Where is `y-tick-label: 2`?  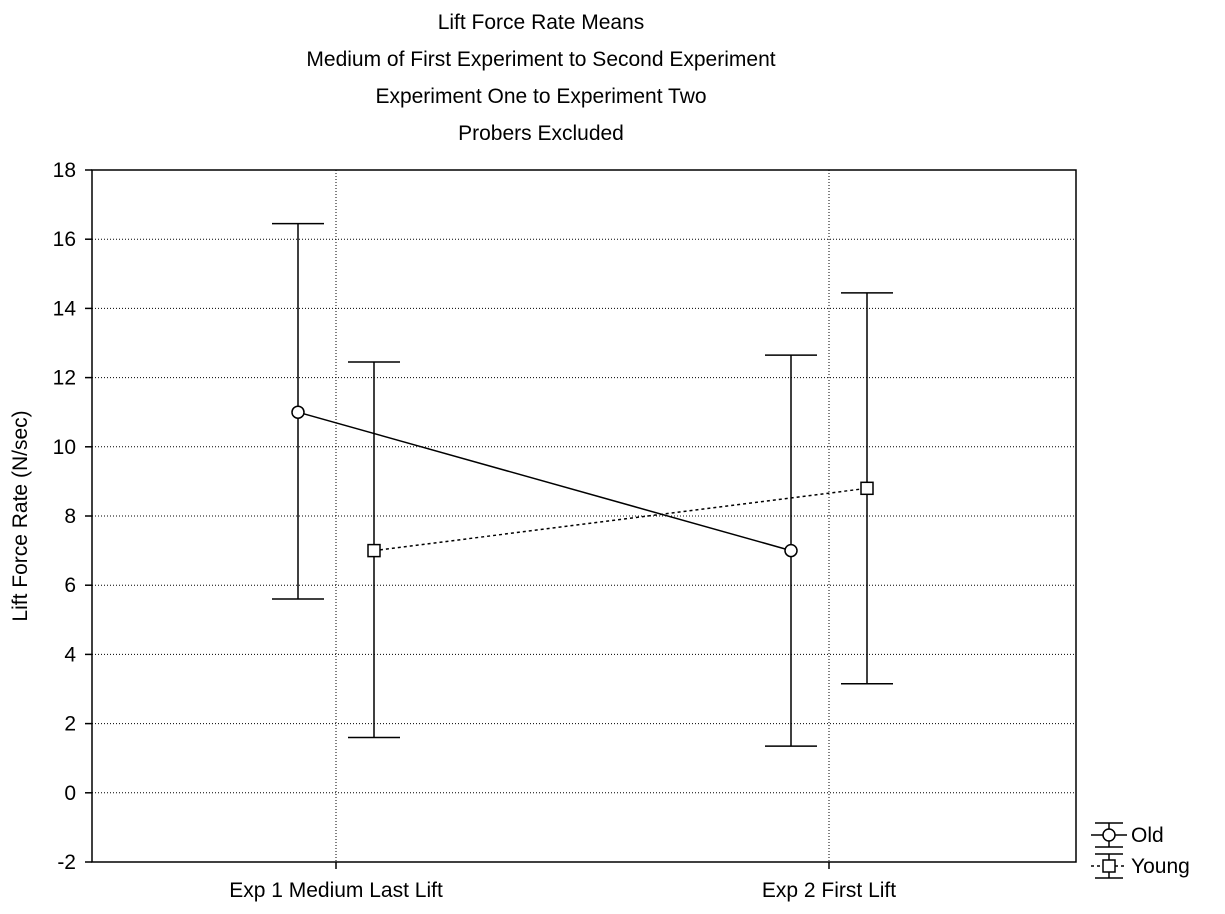 y-tick-label: 2 is located at coordinates (70, 724).